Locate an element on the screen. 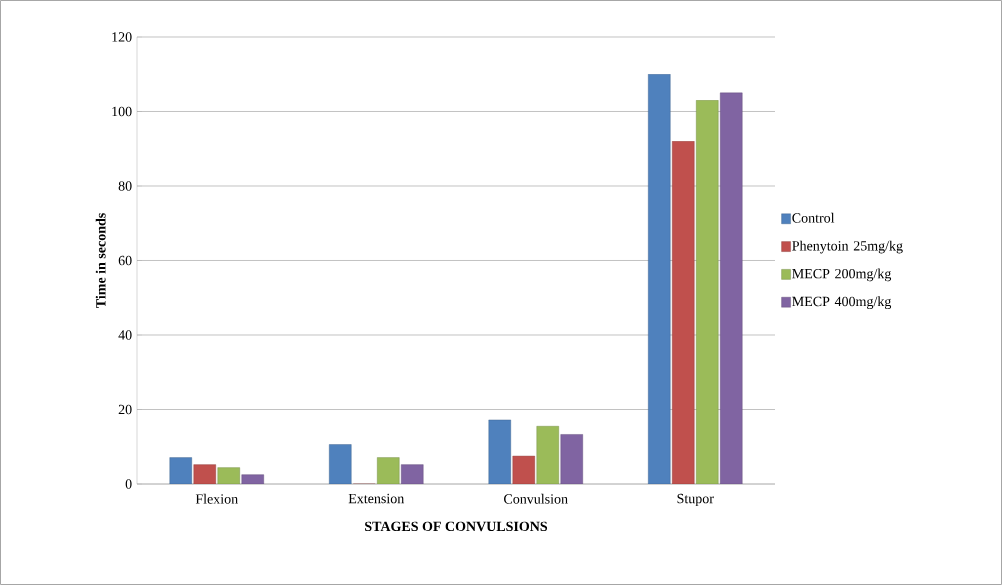  y-tick-label: 120 is located at coordinates (122, 37).